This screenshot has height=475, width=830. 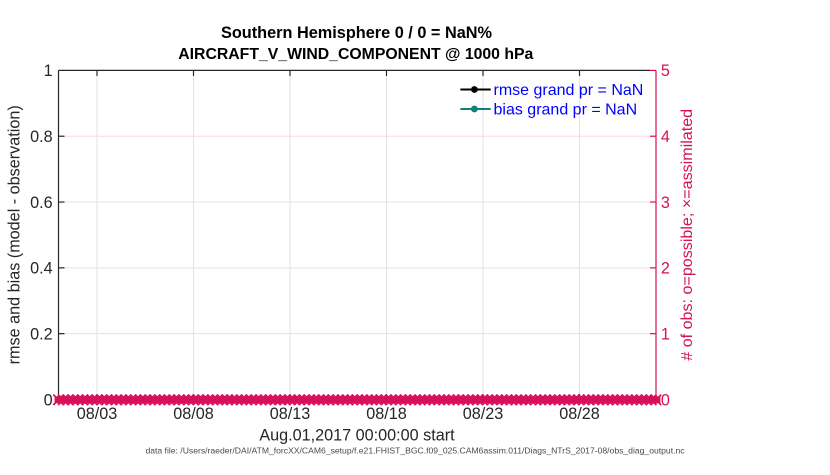 What do you see at coordinates (687, 235) in the screenshot?
I see `svg-text:# of obs: o=possible; ×=assimi: # of obs: o=possible; ×=assimilated` at bounding box center [687, 235].